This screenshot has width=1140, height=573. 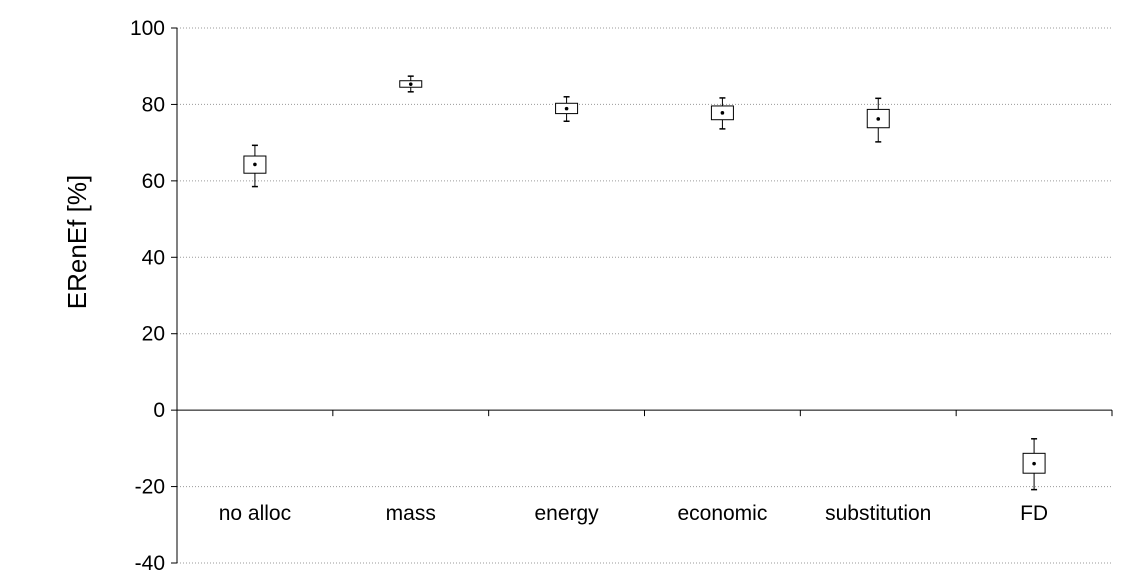 What do you see at coordinates (150, 562) in the screenshot?
I see `y-tick-label: -40` at bounding box center [150, 562].